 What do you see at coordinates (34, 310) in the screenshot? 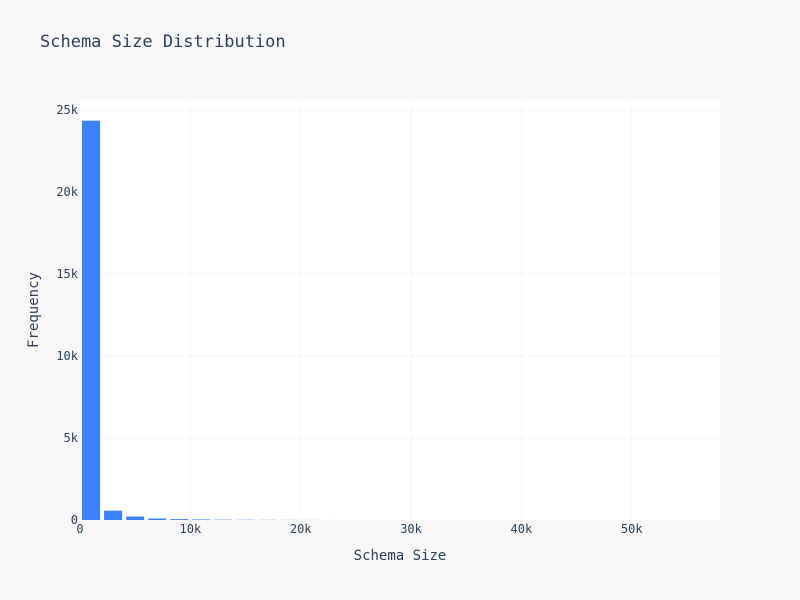
I see `y-axis-label: Frequency` at bounding box center [34, 310].